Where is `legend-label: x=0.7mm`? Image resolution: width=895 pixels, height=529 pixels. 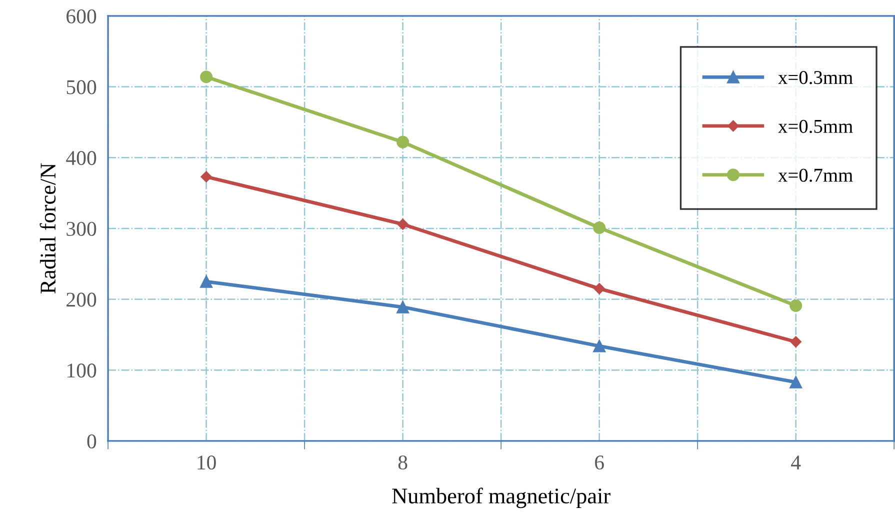 legend-label: x=0.7mm is located at coordinates (815, 175).